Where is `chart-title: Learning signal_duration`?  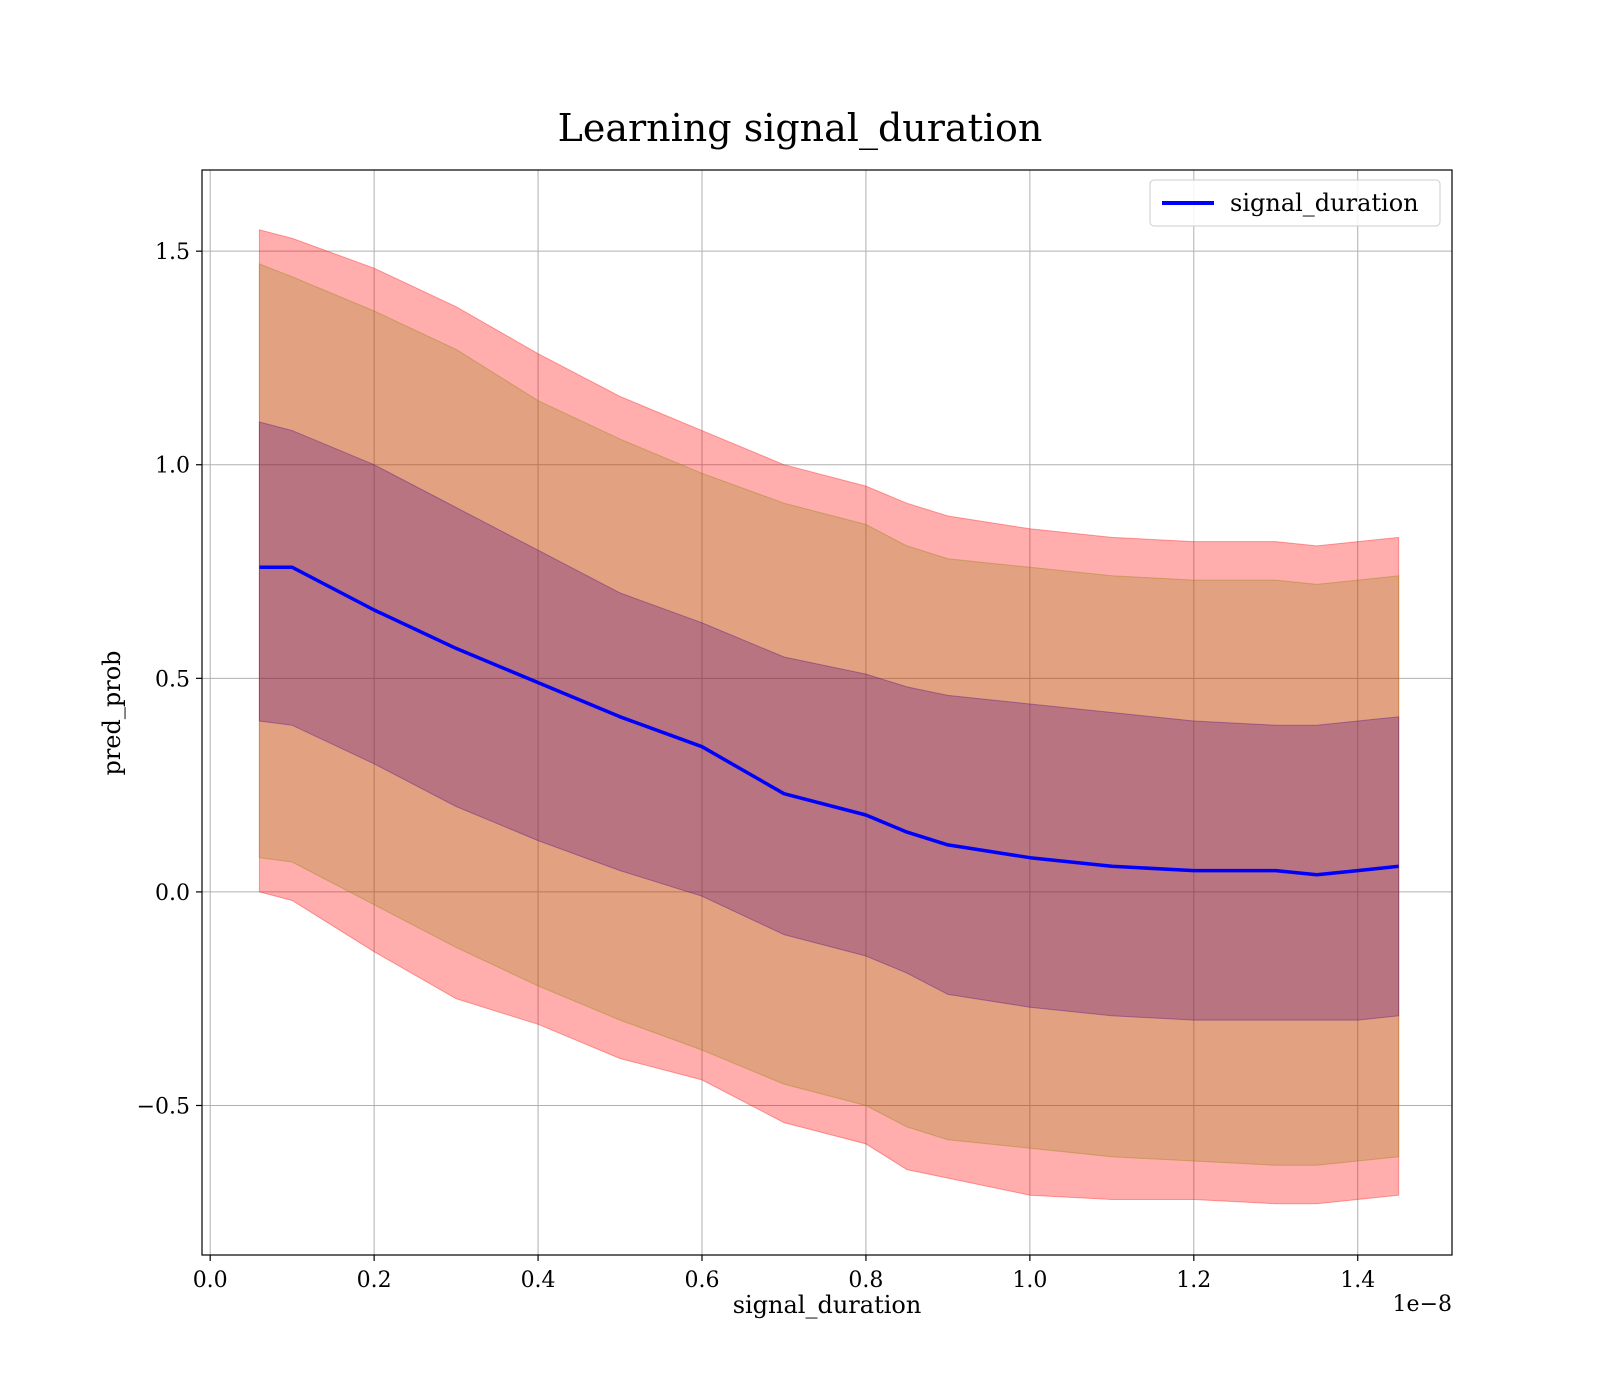 chart-title: Learning signal_duration is located at coordinates (800, 128).